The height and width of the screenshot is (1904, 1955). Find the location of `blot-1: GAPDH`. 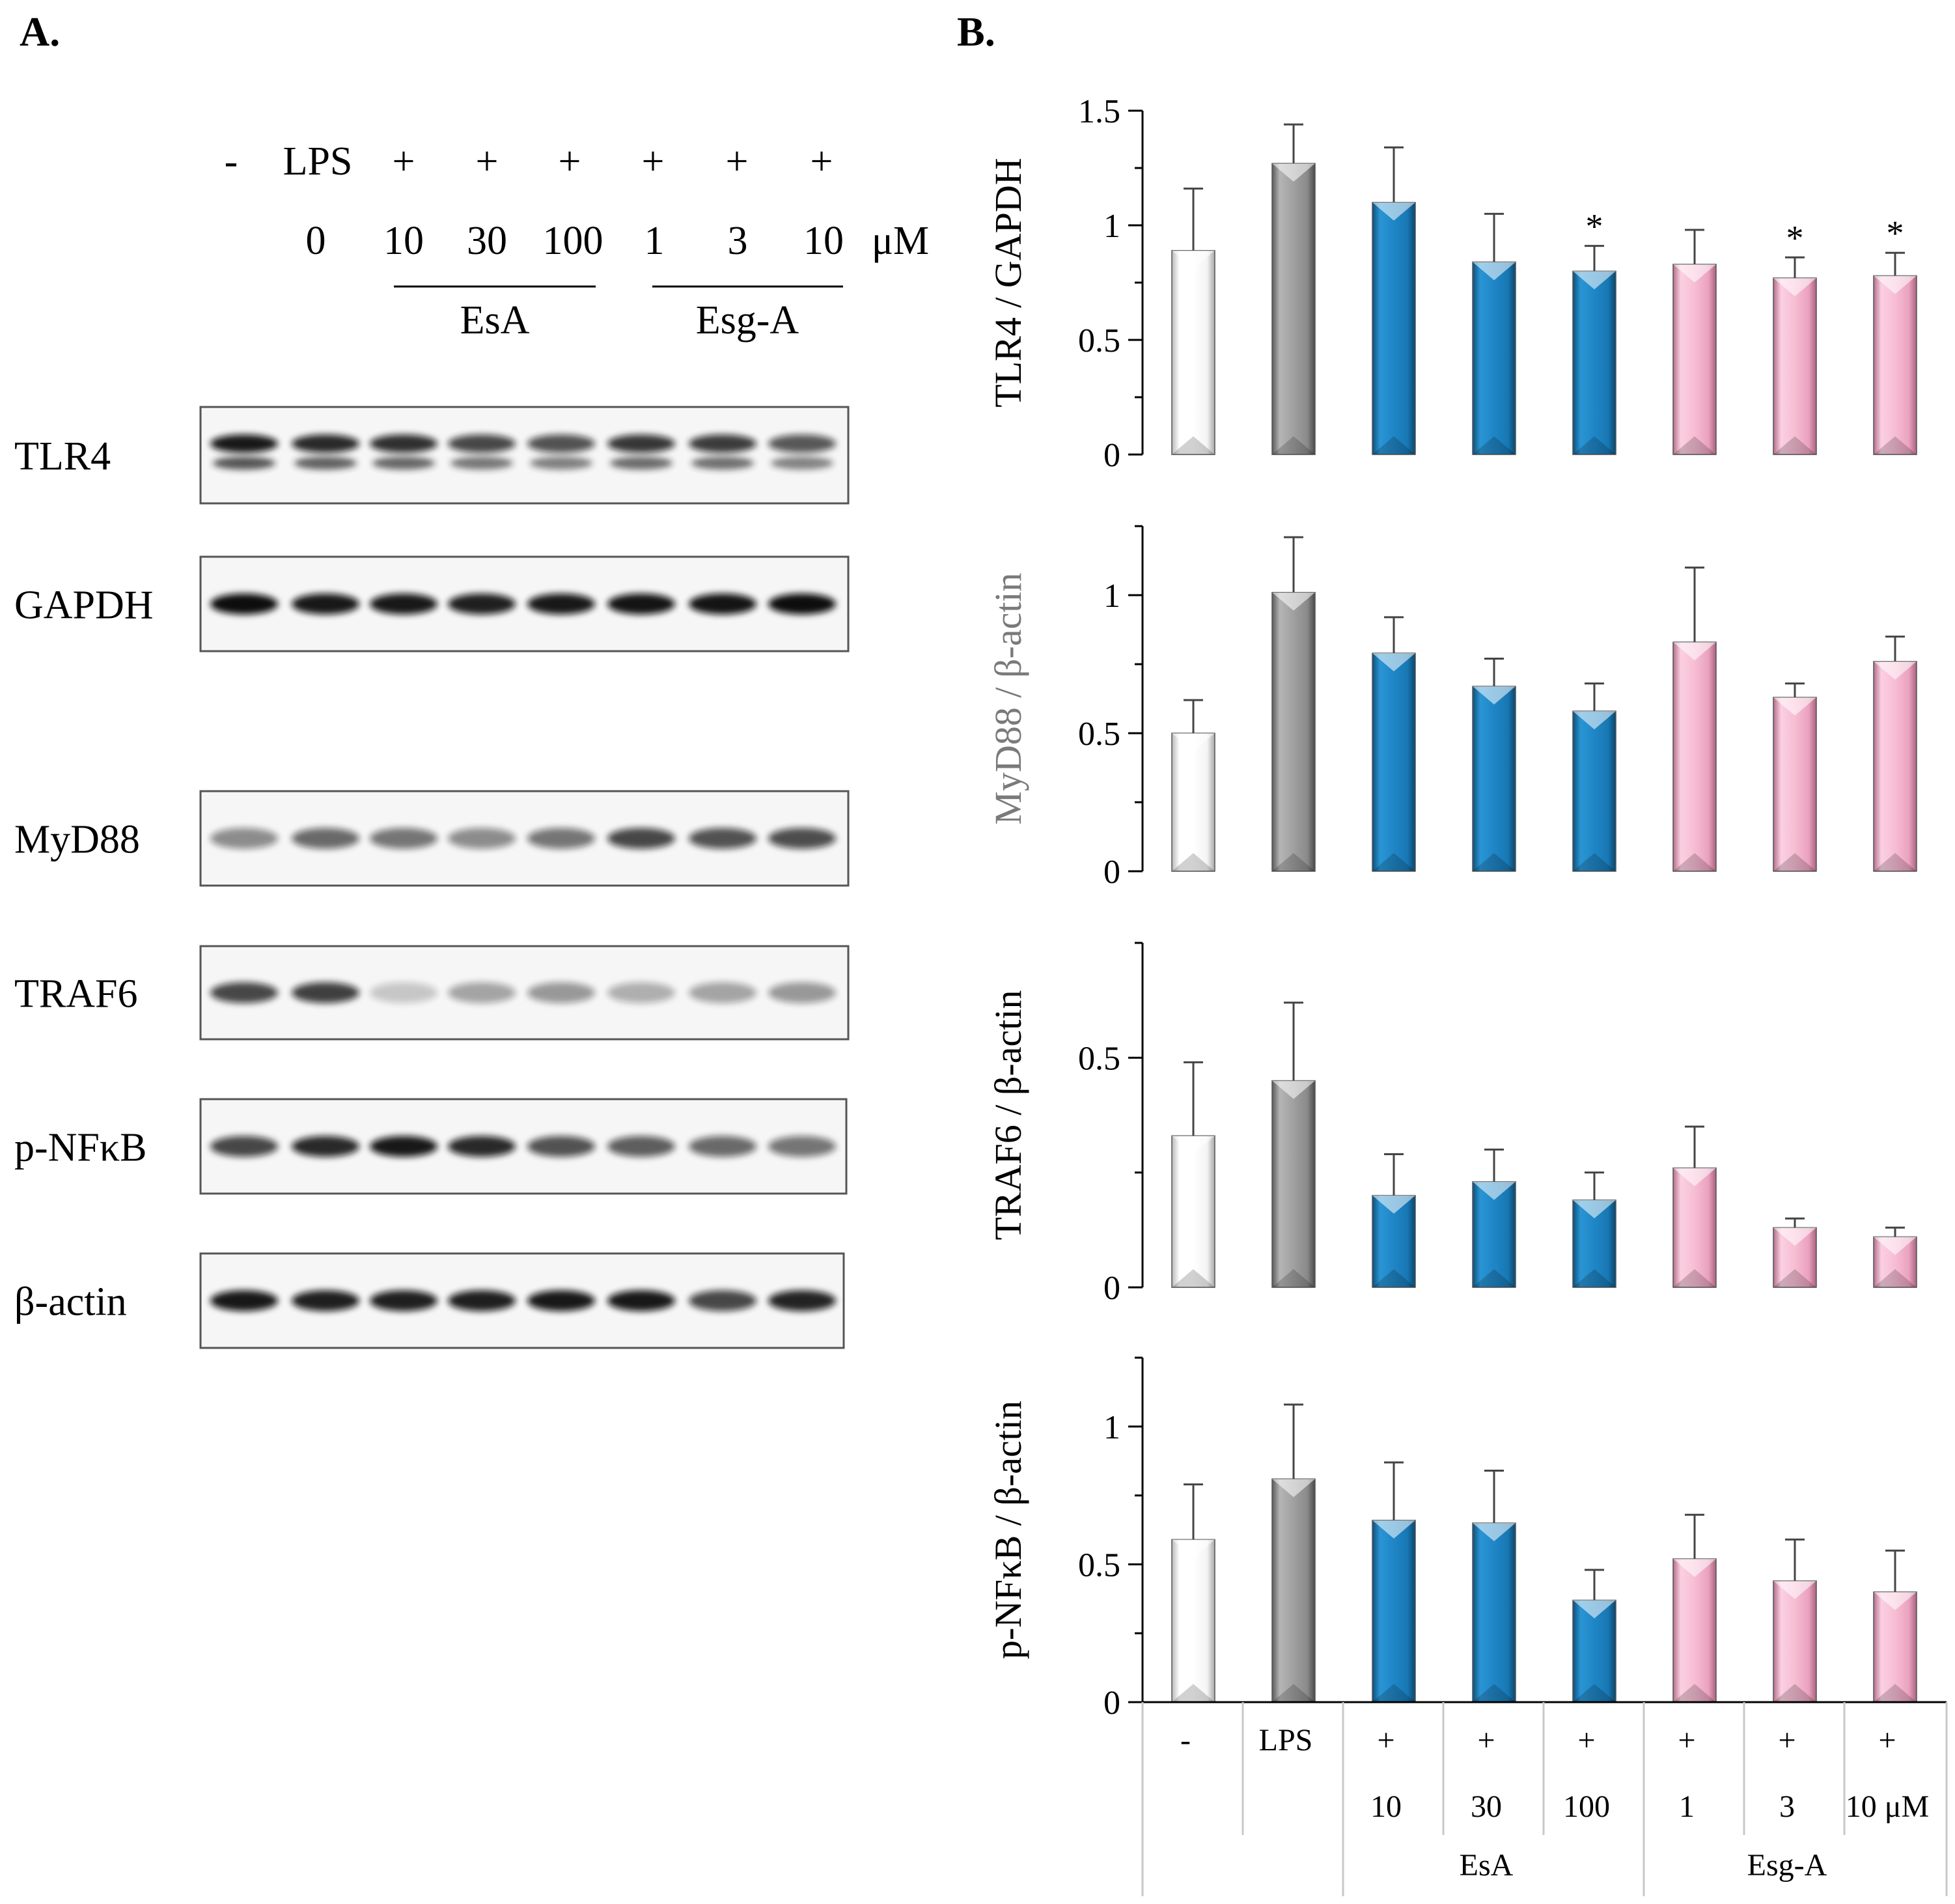

blot-1: GAPDH is located at coordinates (432, 603).